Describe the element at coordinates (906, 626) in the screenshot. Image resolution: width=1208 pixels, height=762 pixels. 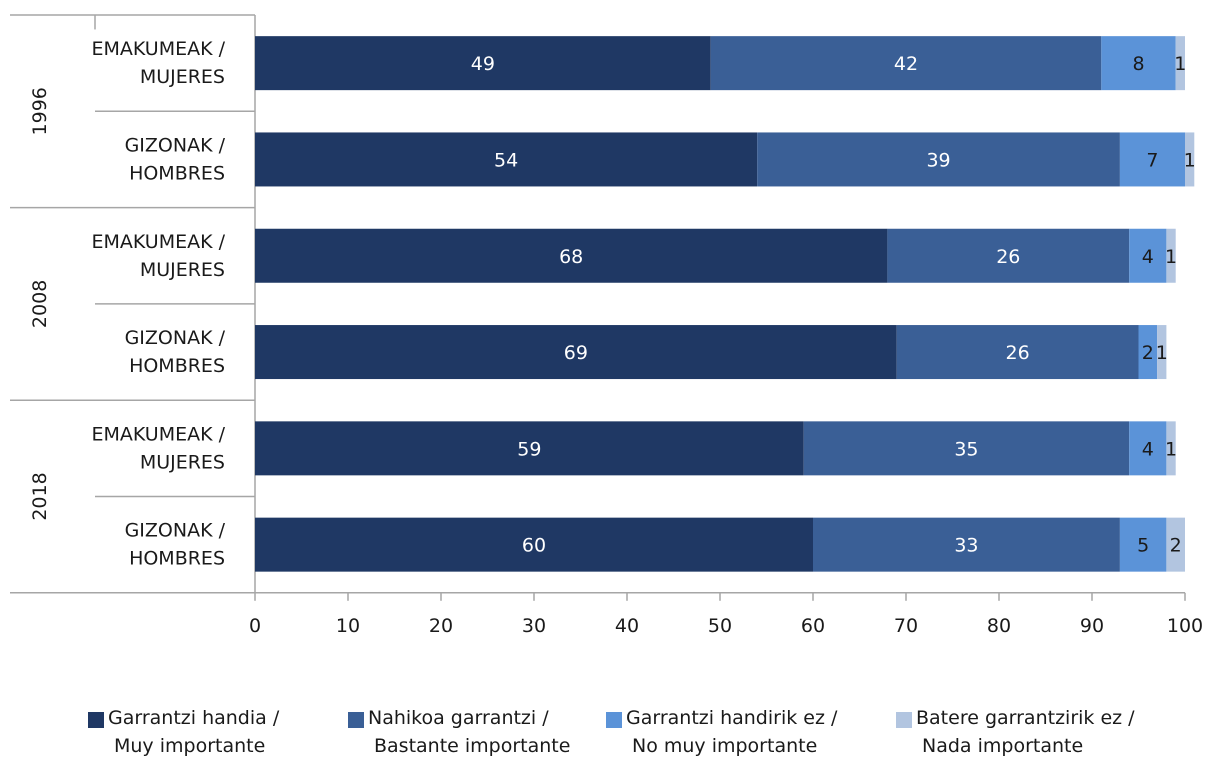
I see `x-tick-label: 70` at that location.